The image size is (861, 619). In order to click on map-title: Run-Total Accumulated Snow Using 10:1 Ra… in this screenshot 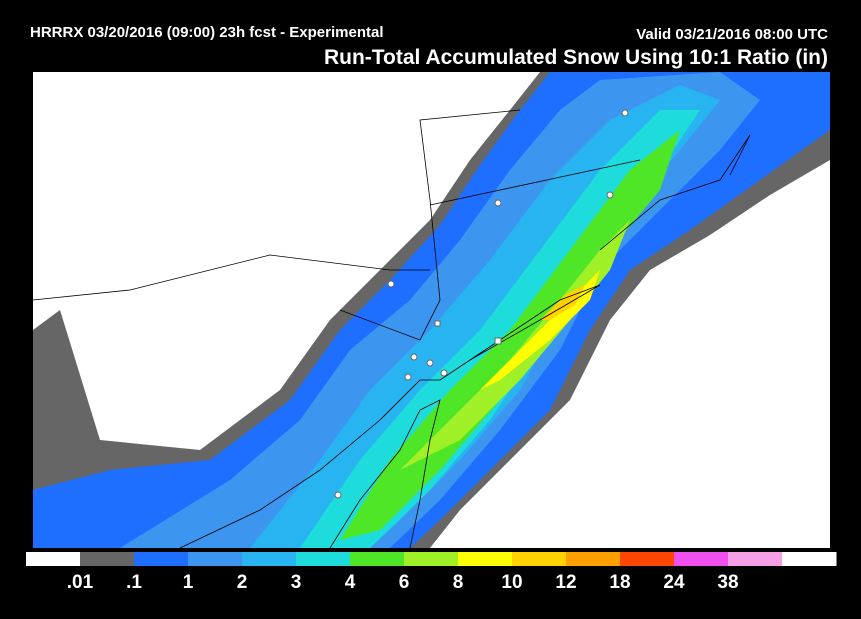, I will do `click(576, 57)`.